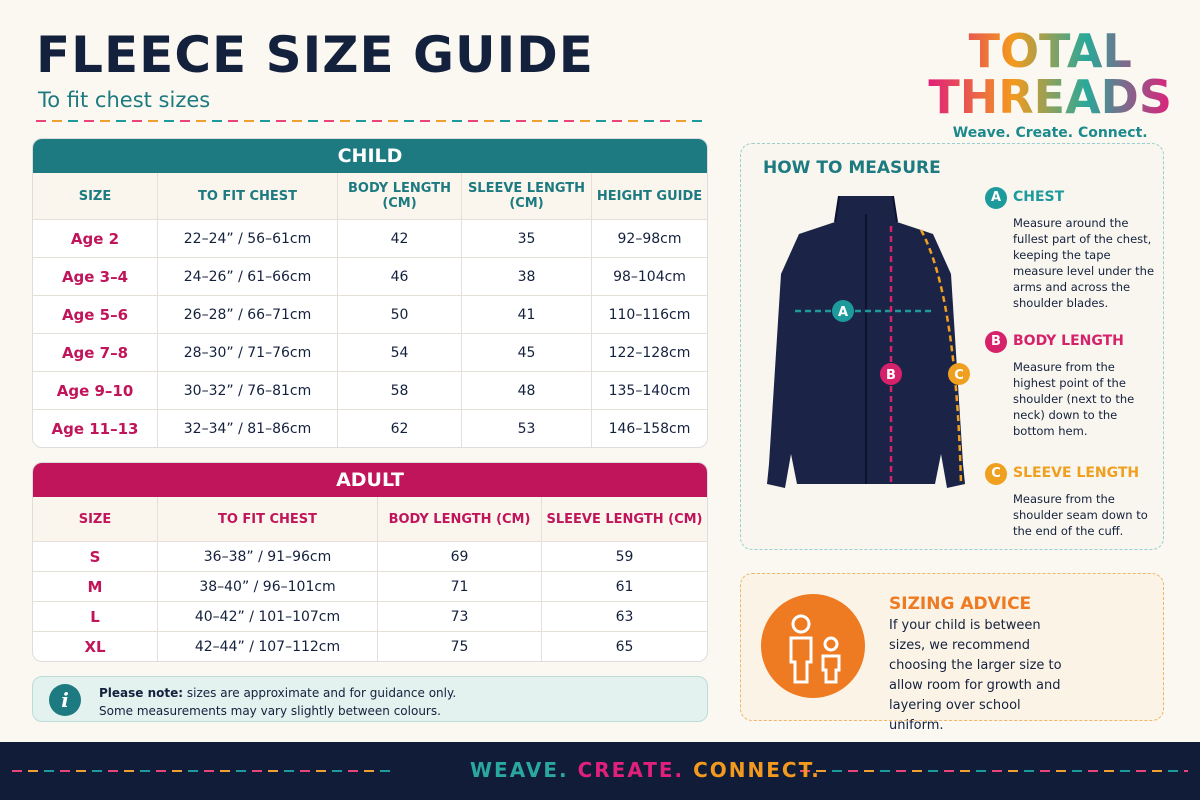  Describe the element at coordinates (370, 480) in the screenshot. I see `table-title: ADULT` at that location.